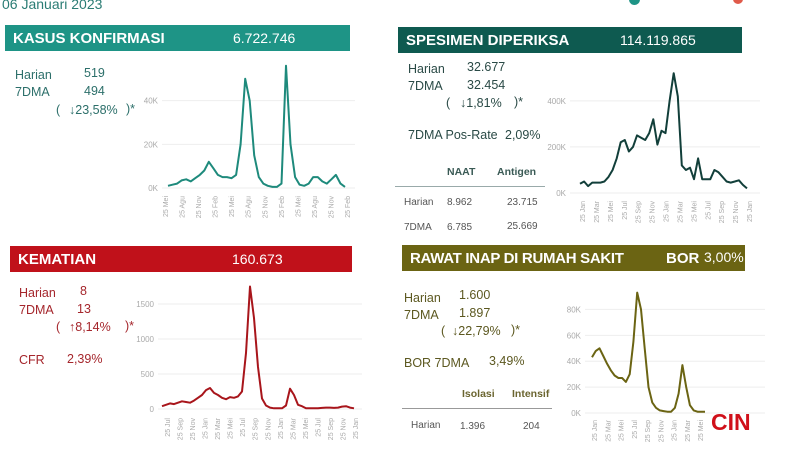  What do you see at coordinates (634, 2) in the screenshot?
I see `logo-dot-teal` at bounding box center [634, 2].